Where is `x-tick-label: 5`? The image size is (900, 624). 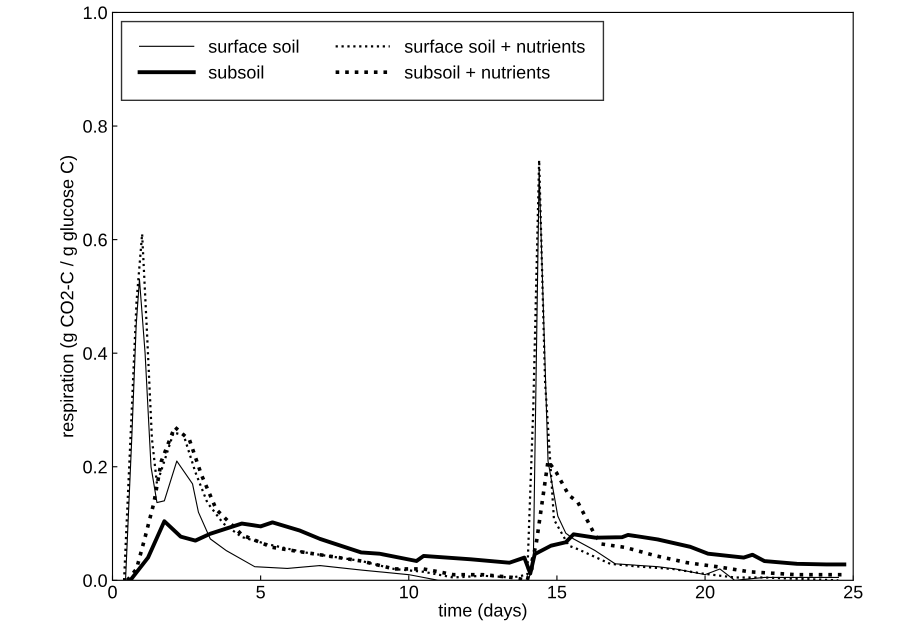 x-tick-label: 5 is located at coordinates (260, 592).